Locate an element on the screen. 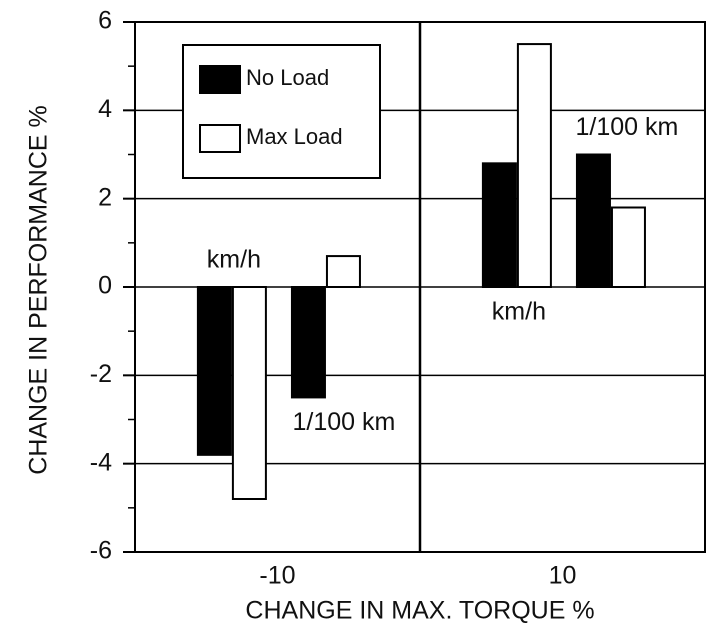 The image size is (711, 629). legend-box is located at coordinates (281, 111).